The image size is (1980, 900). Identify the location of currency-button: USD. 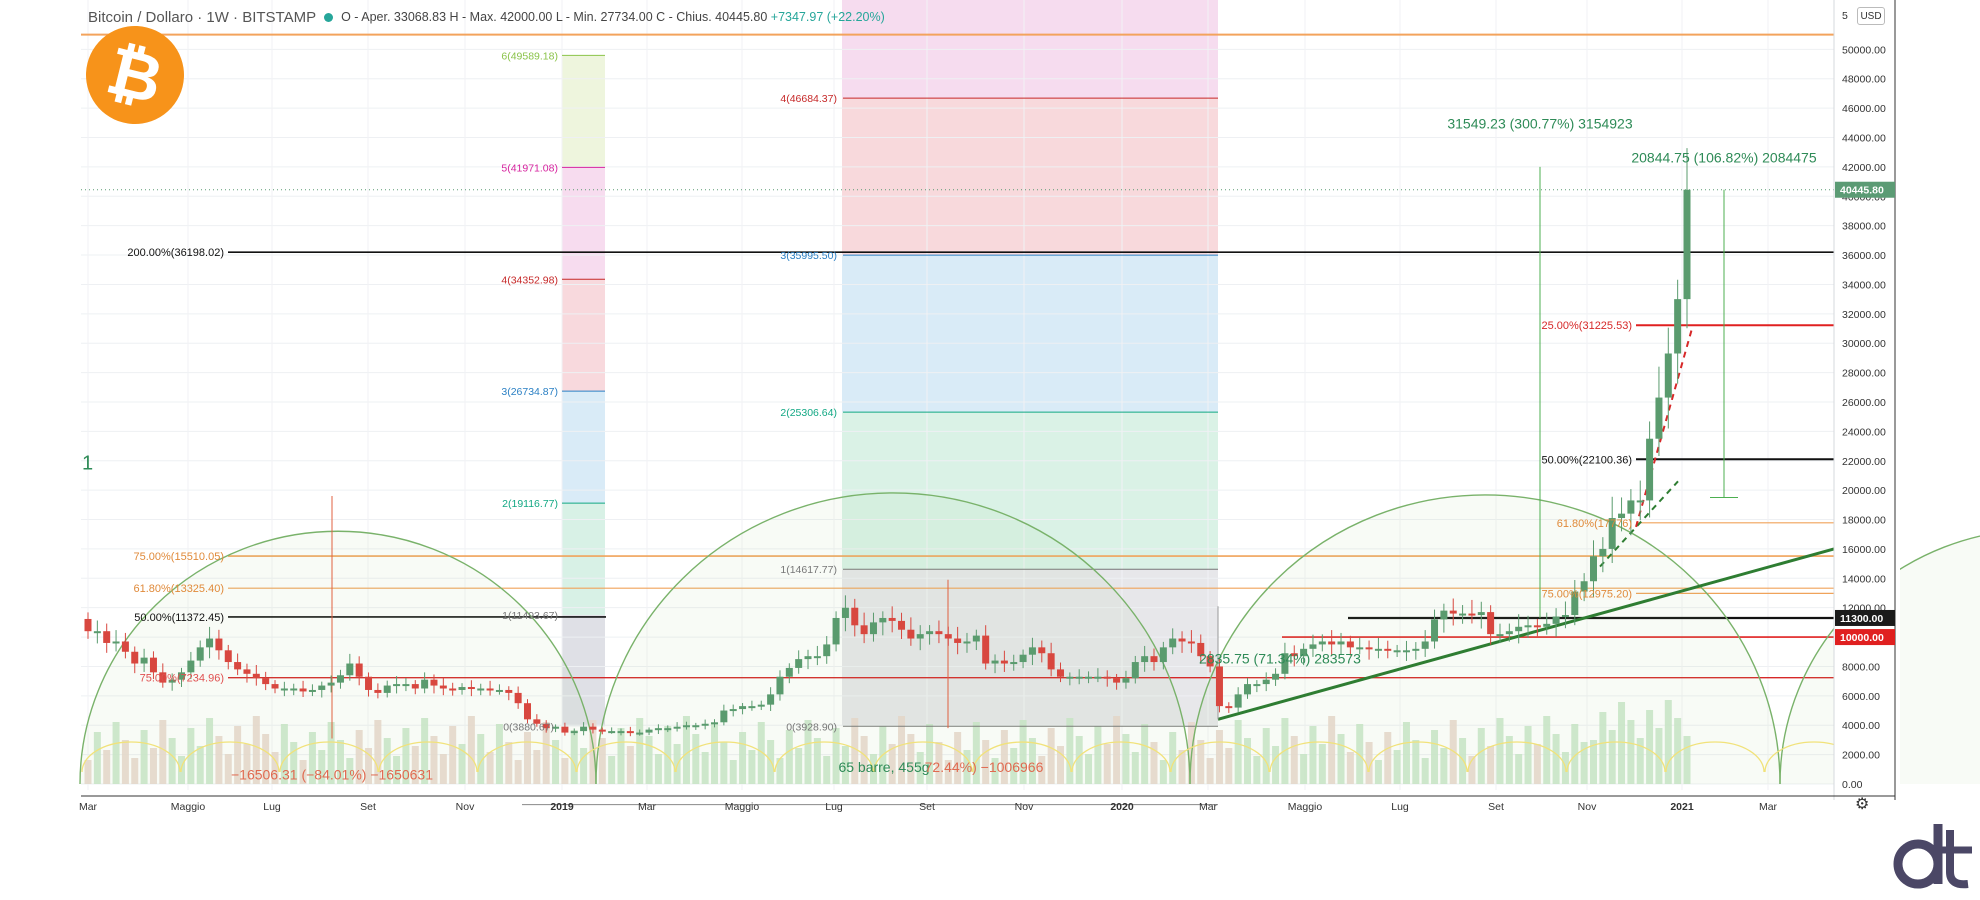
(1871, 16).